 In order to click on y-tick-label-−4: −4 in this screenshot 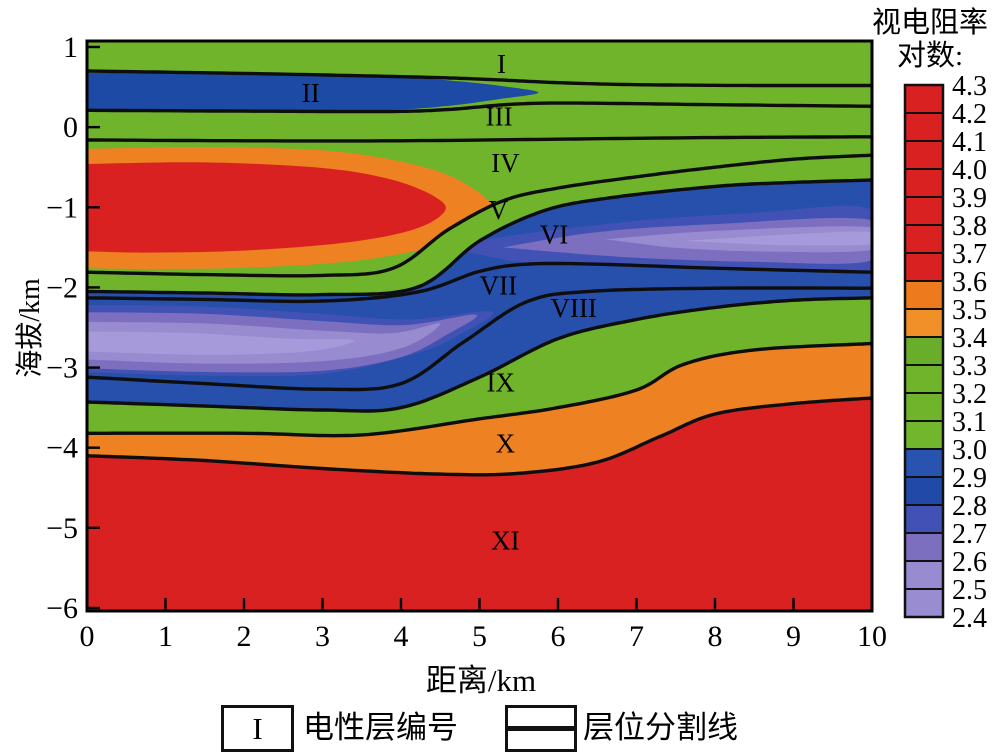, I will do `click(62, 448)`.